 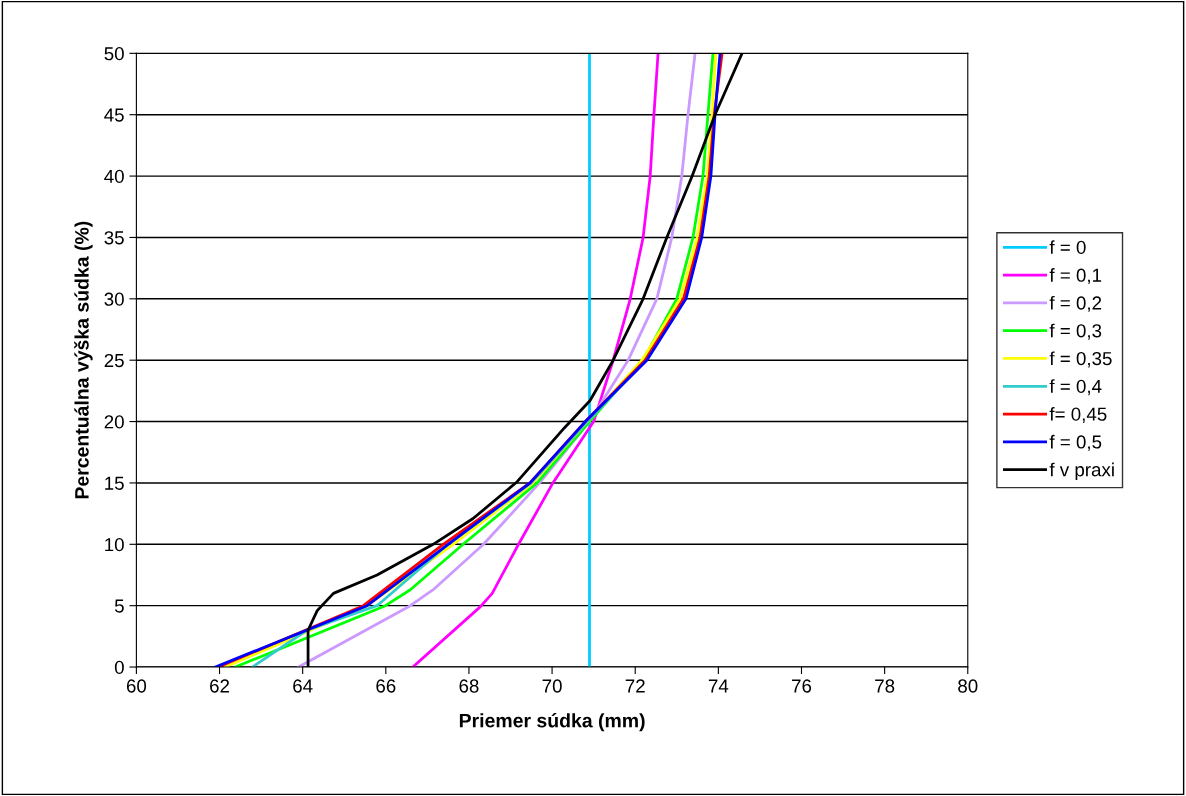 I want to click on y-tick-label: 35, so click(x=114, y=238).